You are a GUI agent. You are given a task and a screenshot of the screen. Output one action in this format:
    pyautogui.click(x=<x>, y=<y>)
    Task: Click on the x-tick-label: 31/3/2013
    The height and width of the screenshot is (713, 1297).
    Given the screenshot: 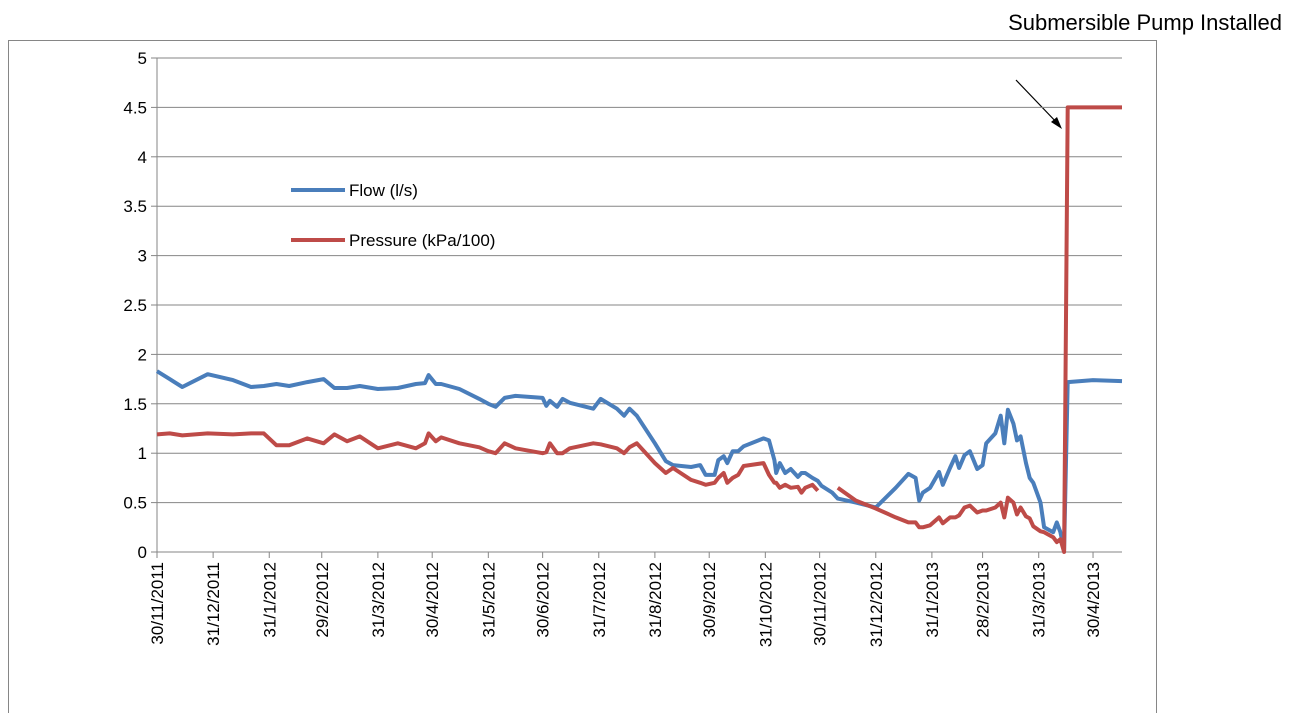 What is the action you would take?
    pyautogui.click(x=1039, y=600)
    